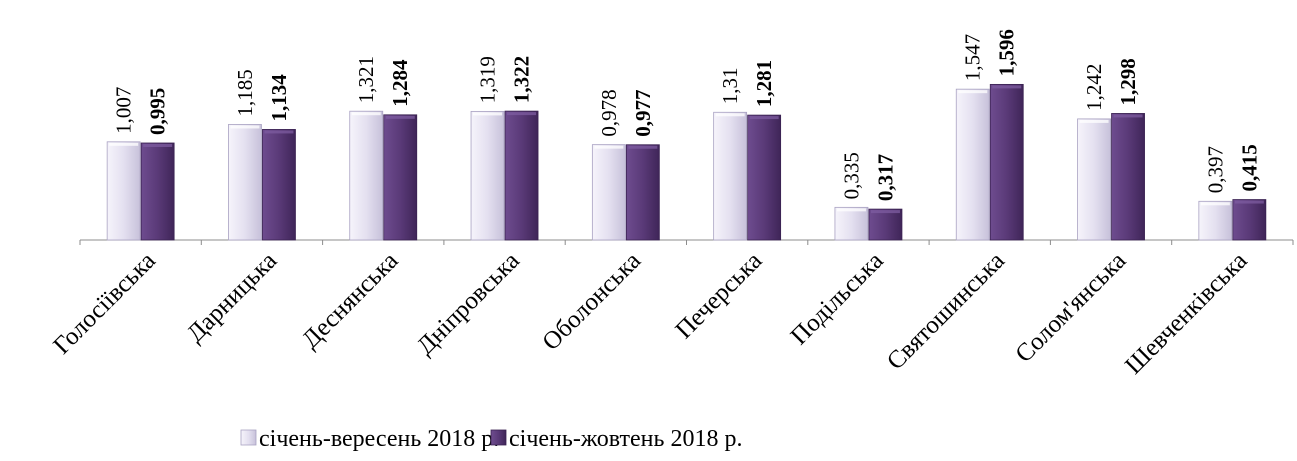 The image size is (1297, 461). Describe the element at coordinates (232, 297) in the screenshot. I see `x-tick-label: Дарницька` at that location.